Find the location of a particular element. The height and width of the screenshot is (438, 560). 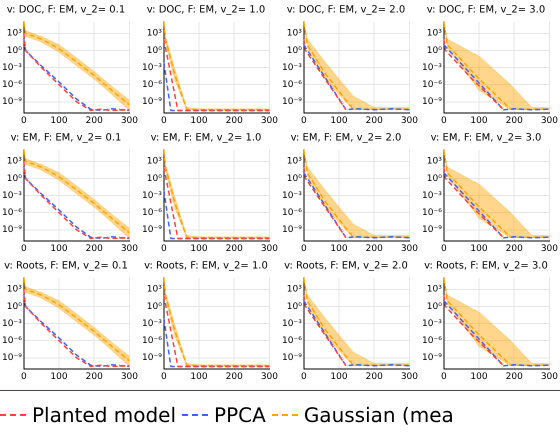

legend-label: Gaussian (mea is located at coordinates (379, 415).